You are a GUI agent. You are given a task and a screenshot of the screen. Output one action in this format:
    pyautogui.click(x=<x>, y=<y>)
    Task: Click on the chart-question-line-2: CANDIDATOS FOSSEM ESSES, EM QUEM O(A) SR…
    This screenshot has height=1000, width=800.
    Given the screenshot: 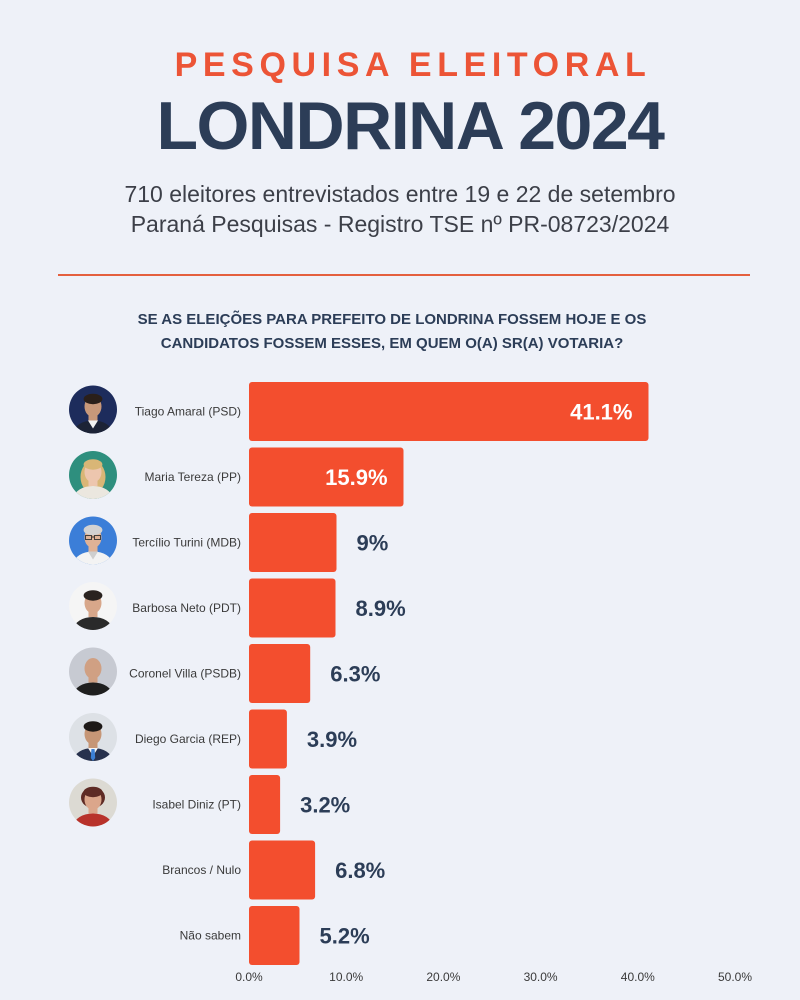 What is the action you would take?
    pyautogui.click(x=392, y=343)
    